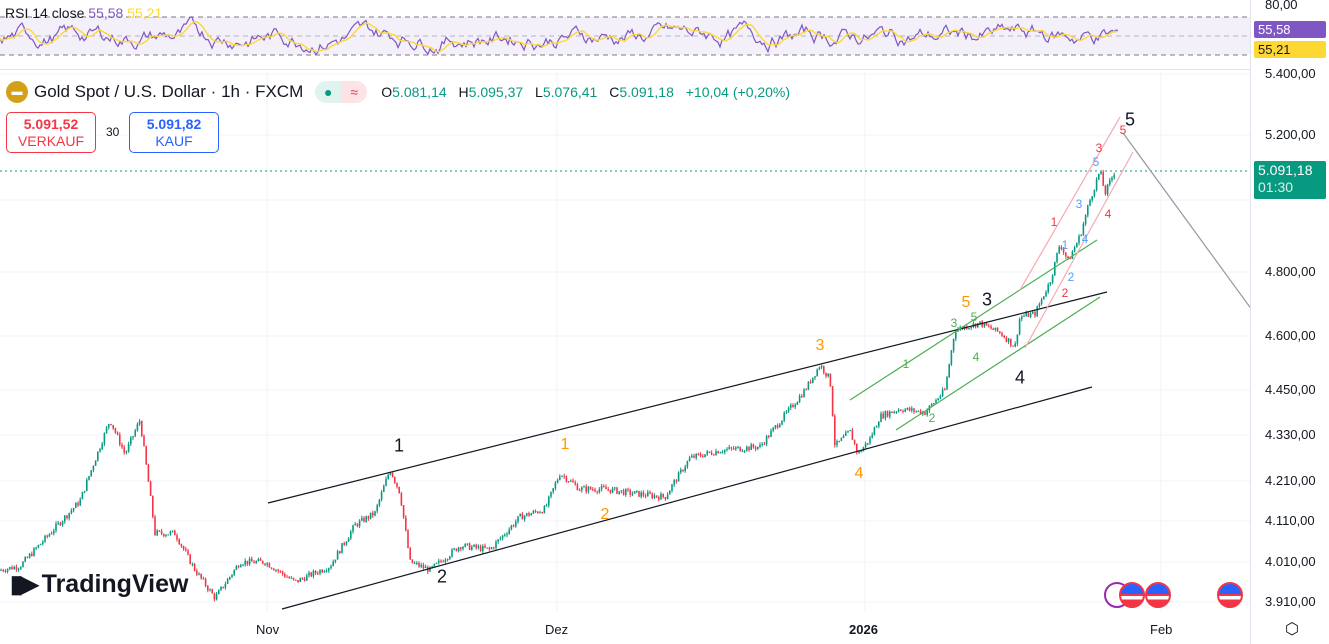 The height and width of the screenshot is (644, 1329). I want to click on wave-label-red: 5, so click(1123, 130).